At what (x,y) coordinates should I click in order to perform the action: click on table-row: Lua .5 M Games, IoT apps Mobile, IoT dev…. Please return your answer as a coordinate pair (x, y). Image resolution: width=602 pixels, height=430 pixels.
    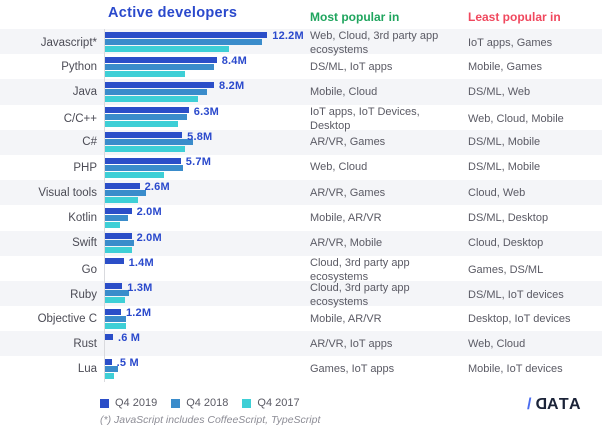
    Looking at the image, I should click on (301, 369).